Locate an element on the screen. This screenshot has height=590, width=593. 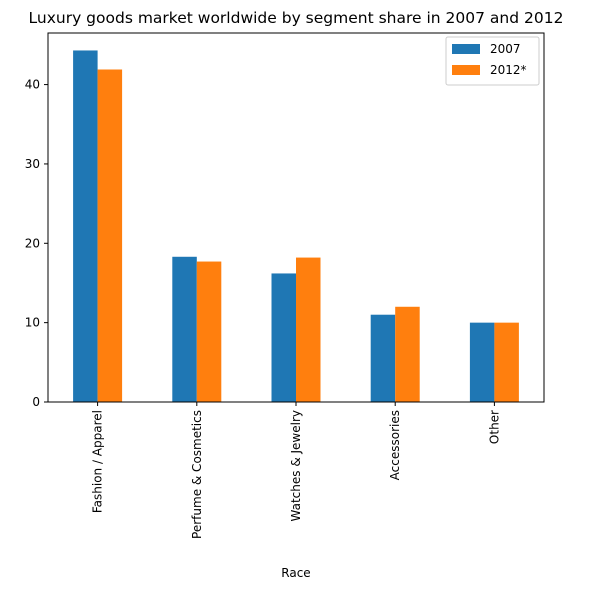
legend: 2007 2012* is located at coordinates (492, 61).